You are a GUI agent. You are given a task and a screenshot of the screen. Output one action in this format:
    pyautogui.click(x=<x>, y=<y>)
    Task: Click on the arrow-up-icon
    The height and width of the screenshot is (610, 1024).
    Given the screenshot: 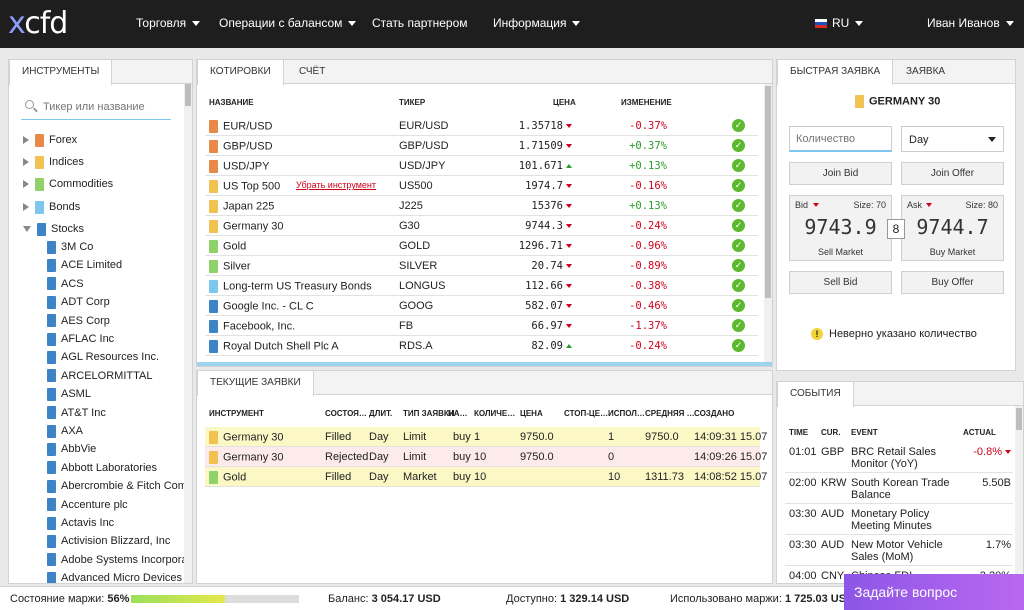 What is the action you would take?
    pyautogui.click(x=569, y=346)
    